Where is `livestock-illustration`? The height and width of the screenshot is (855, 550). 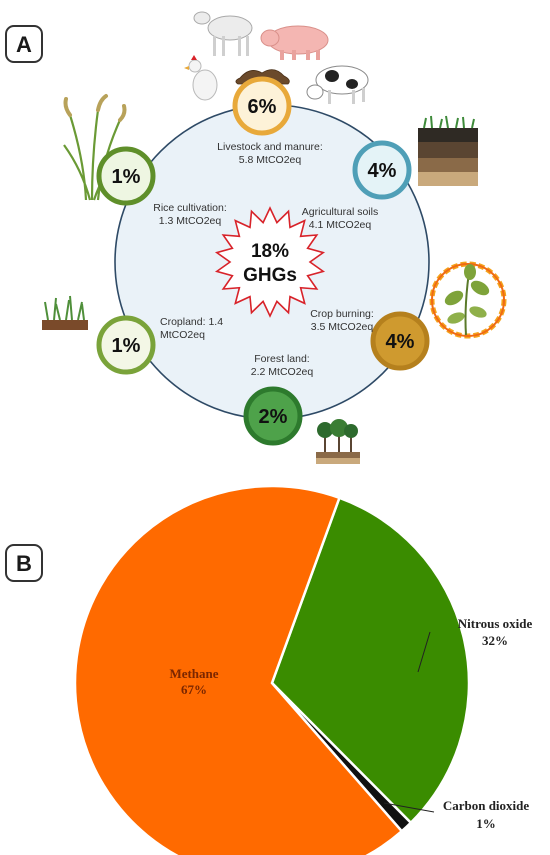
livestock-illustration is located at coordinates (276, 57).